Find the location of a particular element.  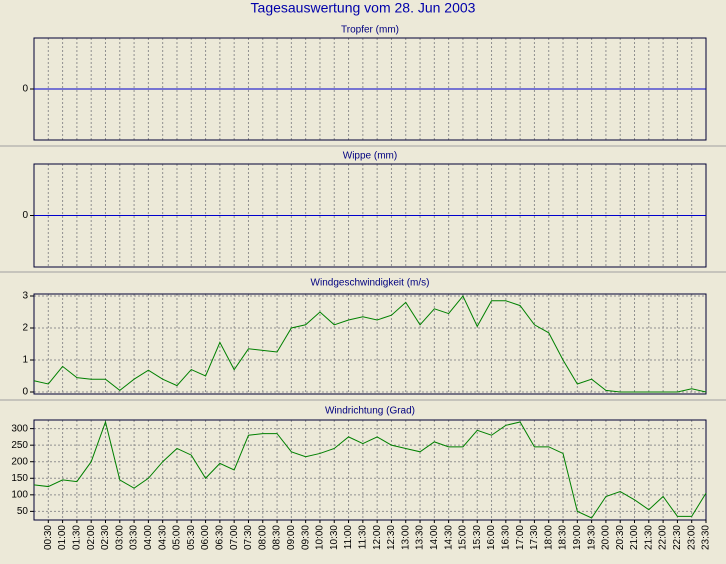

x-tick-label: 01:00 is located at coordinates (62, 537).